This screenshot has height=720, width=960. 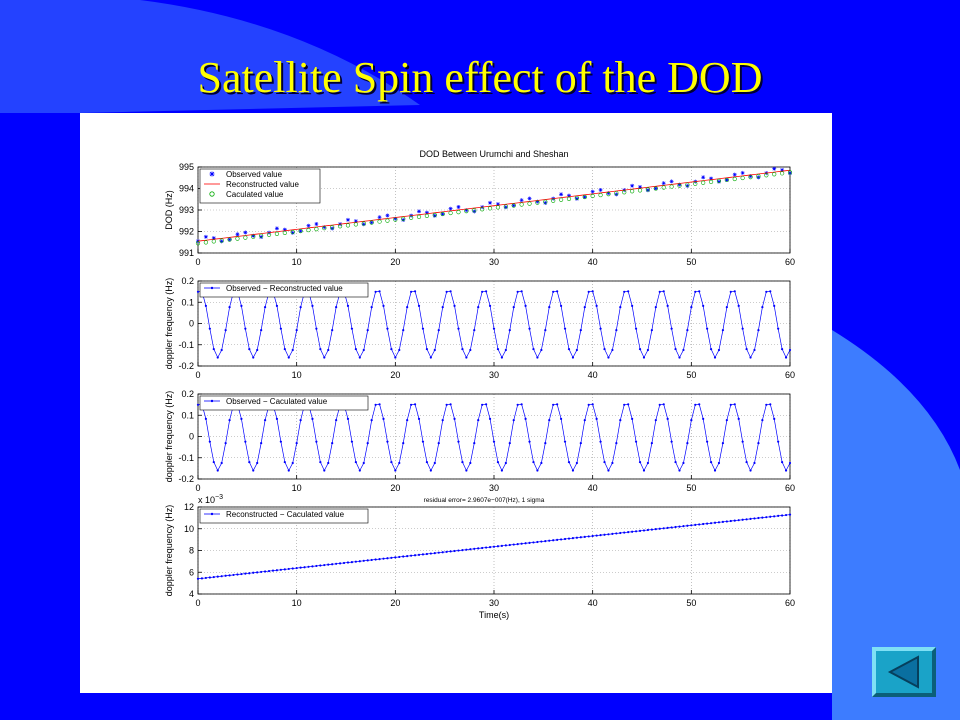 What do you see at coordinates (212, 288) in the screenshot?
I see `legend-swatch-marker` at bounding box center [212, 288].